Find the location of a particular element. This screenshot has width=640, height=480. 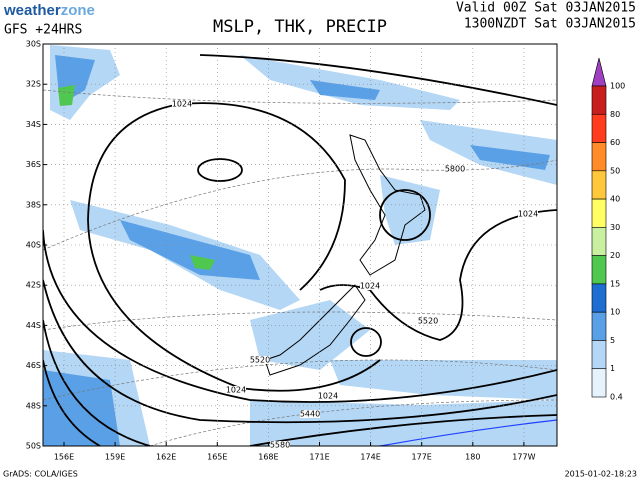

lon-label: 174E is located at coordinates (370, 457).